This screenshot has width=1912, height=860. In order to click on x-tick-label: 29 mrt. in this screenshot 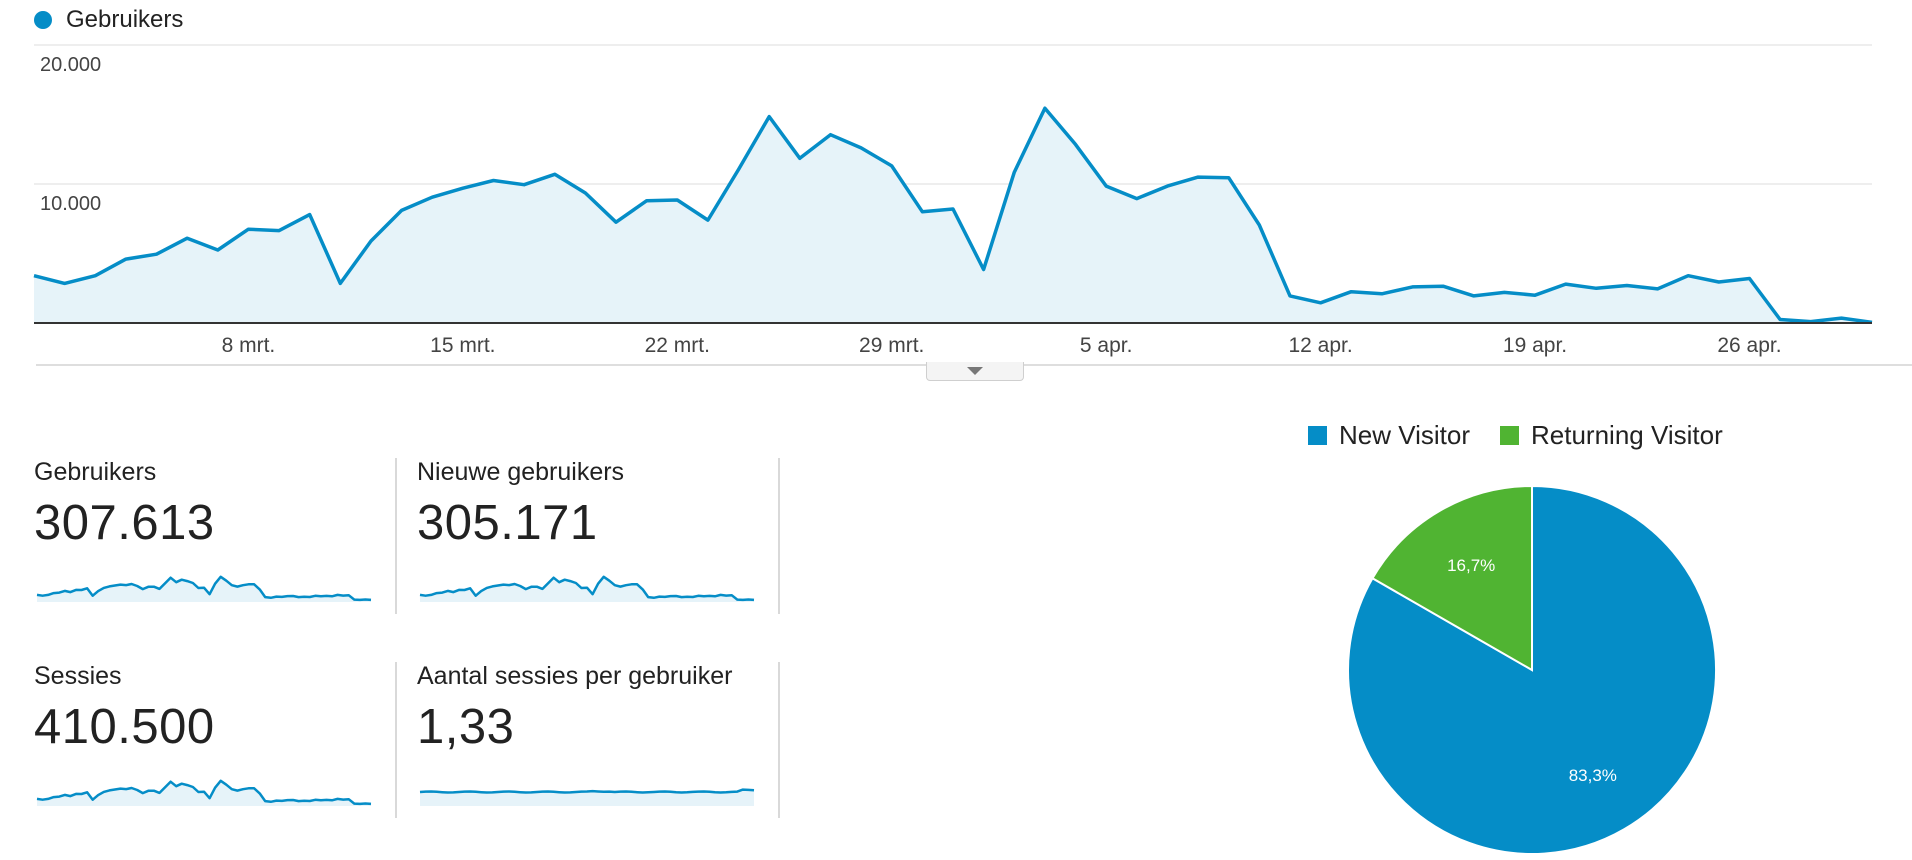, I will do `click(891, 345)`.